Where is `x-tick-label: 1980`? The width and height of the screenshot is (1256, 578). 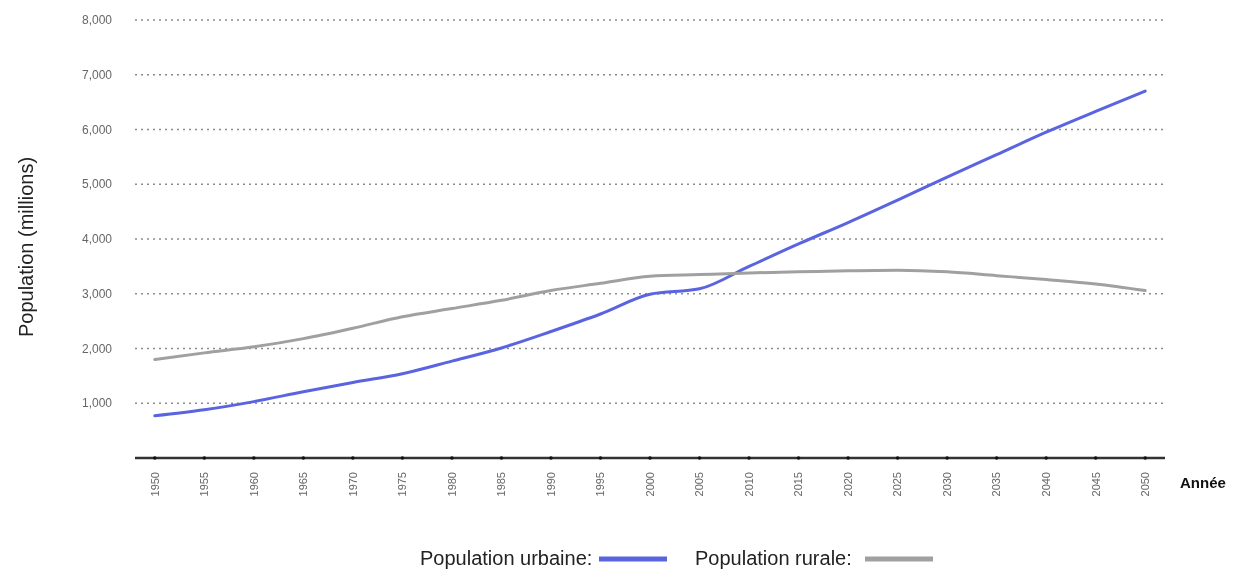
x-tick-label: 1980 is located at coordinates (451, 484).